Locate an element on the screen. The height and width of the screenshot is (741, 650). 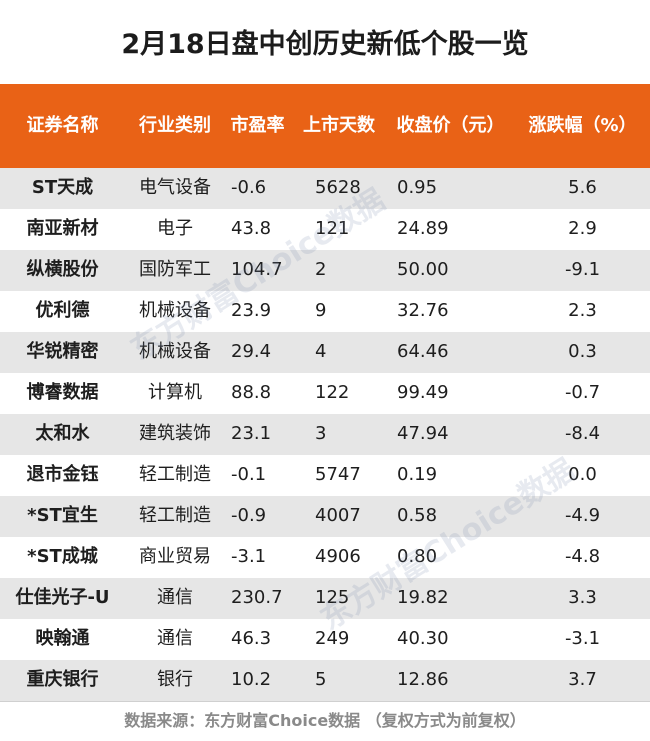
industry-cell: 建筑装饰 is located at coordinates (175, 433).